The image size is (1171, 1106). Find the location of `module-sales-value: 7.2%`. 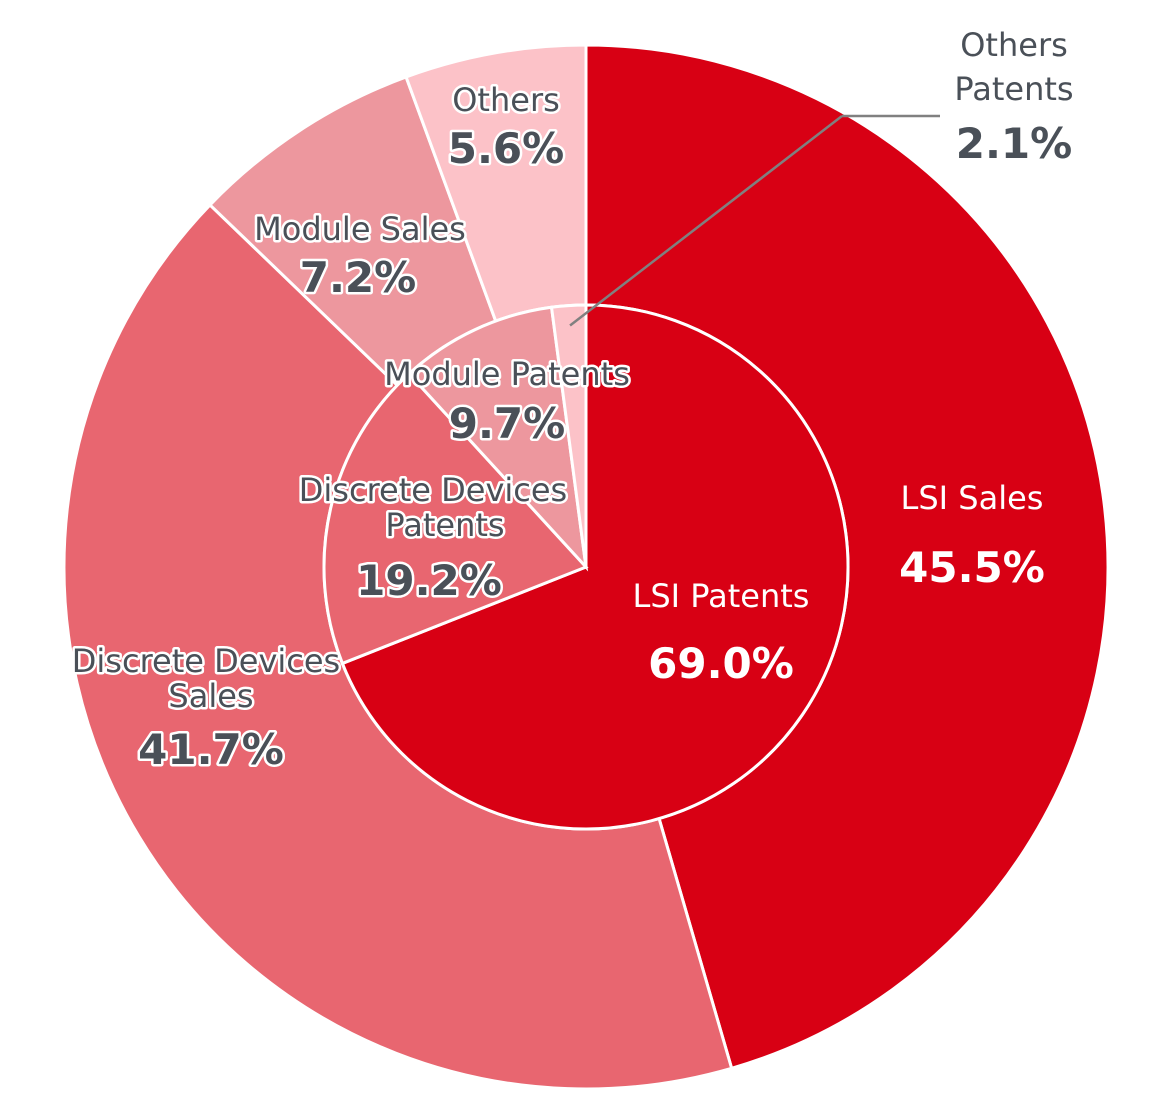

module-sales-value: 7.2% is located at coordinates (358, 277).